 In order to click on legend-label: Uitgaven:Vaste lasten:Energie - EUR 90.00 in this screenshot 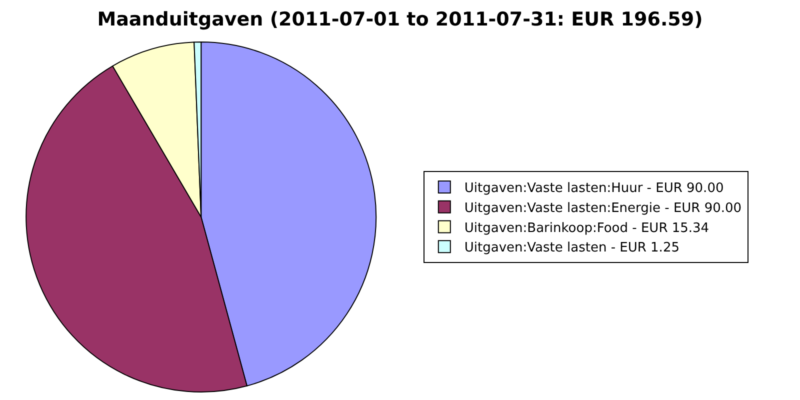, I will do `click(603, 208)`.